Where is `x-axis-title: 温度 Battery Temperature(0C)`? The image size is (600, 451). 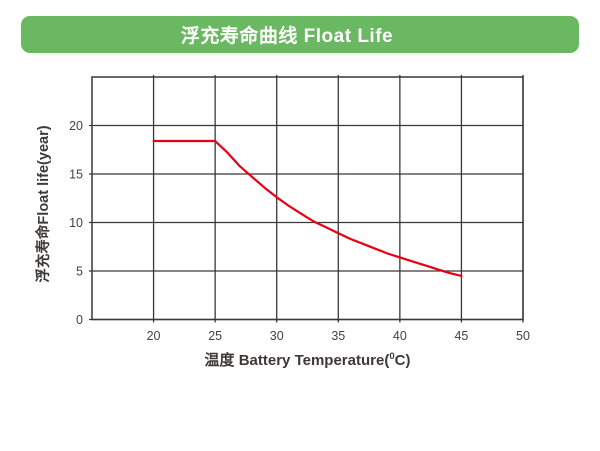
x-axis-title: 温度 Battery Temperature(0C) is located at coordinates (307, 359).